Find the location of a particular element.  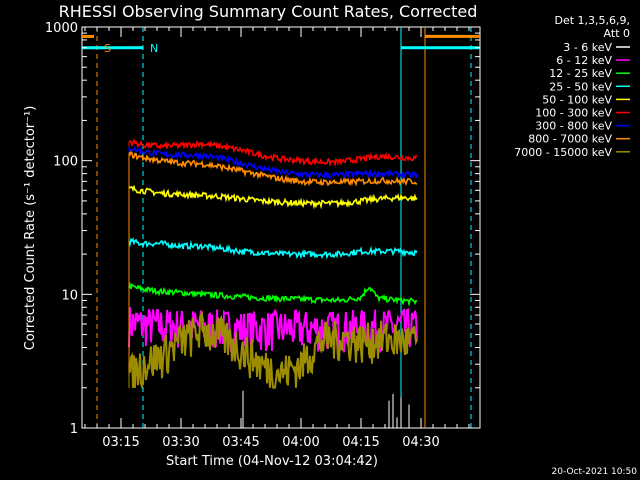

legend-entry-label: 800 - 7000 keV is located at coordinates (570, 139).